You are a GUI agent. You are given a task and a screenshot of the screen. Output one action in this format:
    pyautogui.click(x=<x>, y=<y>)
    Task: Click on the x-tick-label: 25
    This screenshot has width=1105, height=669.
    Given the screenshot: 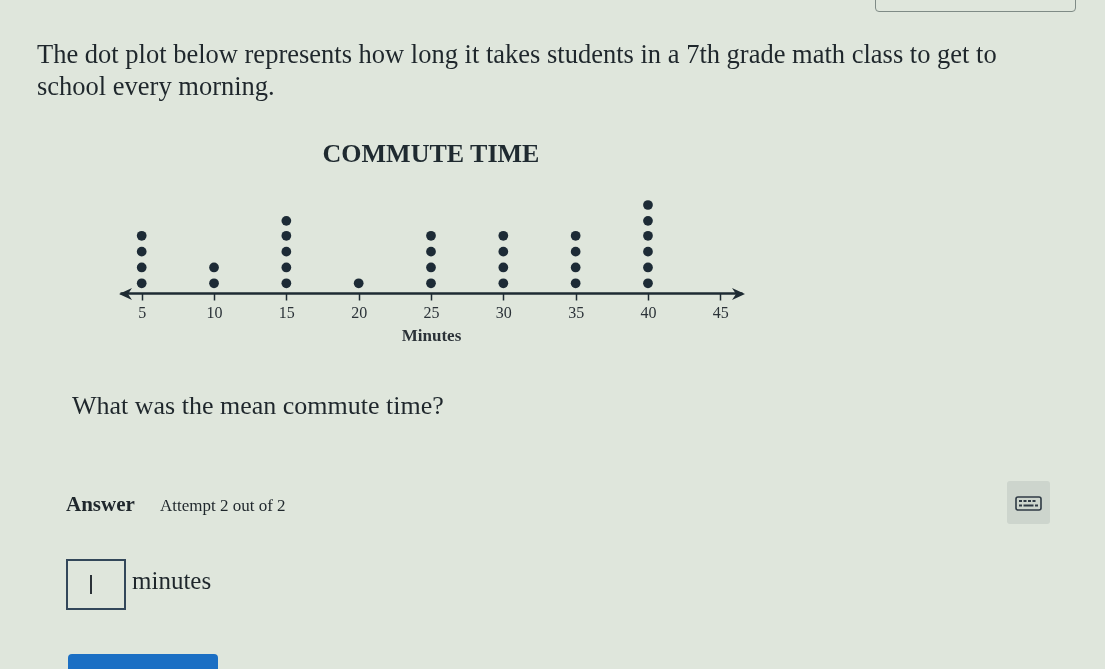 What is the action you would take?
    pyautogui.click(x=431, y=312)
    